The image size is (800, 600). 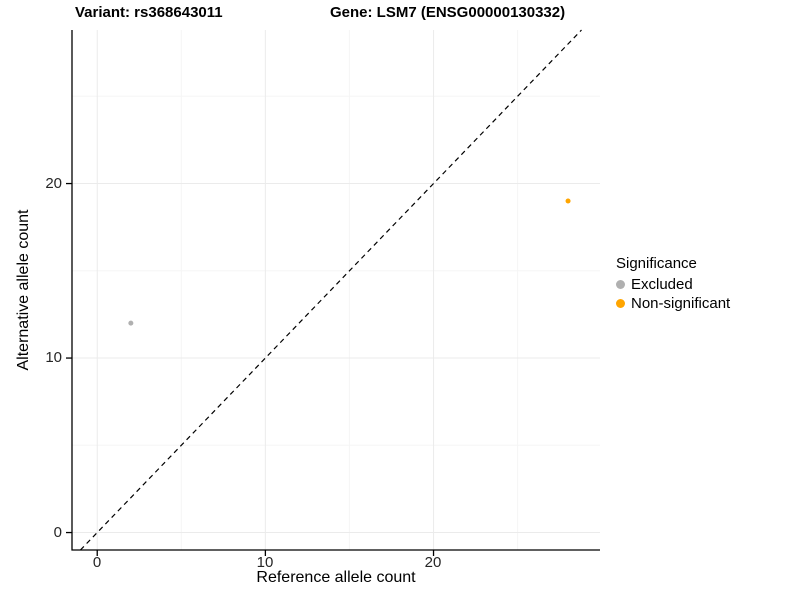 What do you see at coordinates (433, 562) in the screenshot?
I see `x-tick-label-20: 20` at bounding box center [433, 562].